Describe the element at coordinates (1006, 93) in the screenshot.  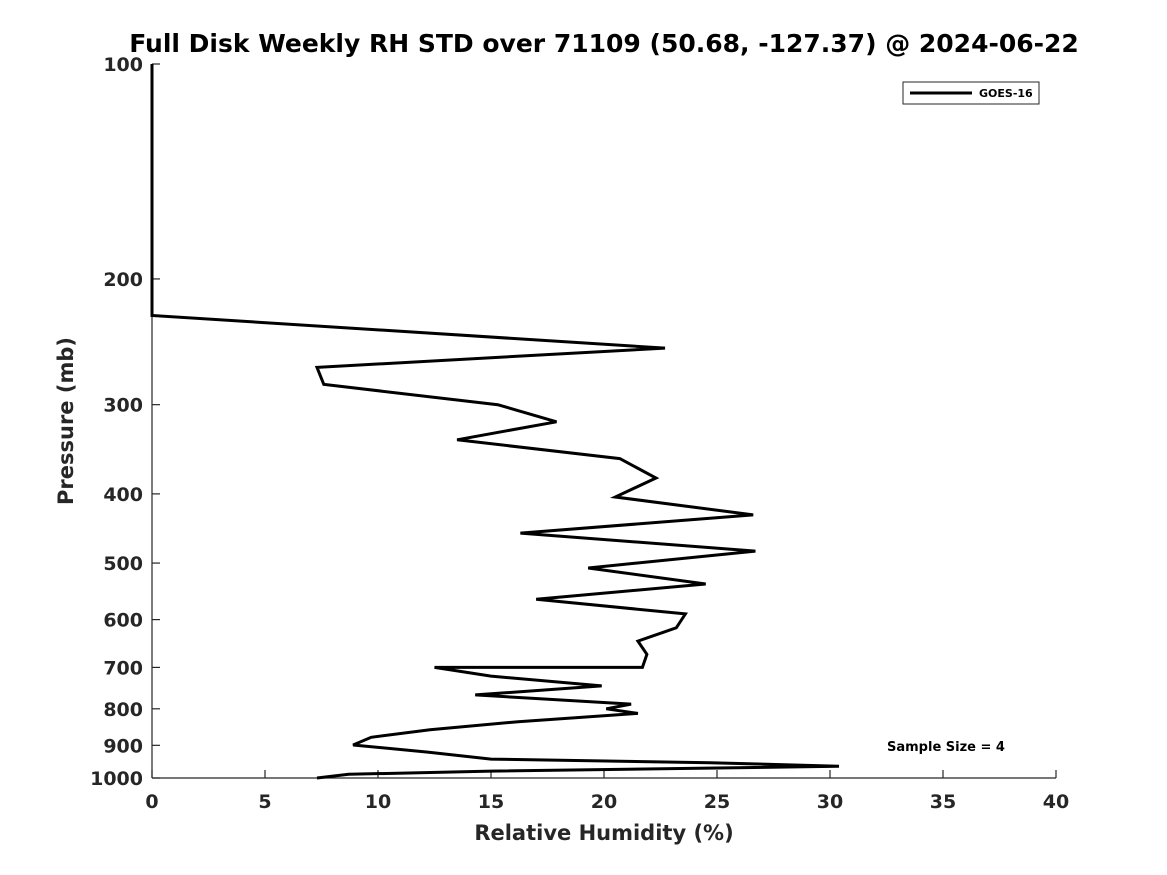
I see `legend-label-goes-16: GOES-16` at that location.